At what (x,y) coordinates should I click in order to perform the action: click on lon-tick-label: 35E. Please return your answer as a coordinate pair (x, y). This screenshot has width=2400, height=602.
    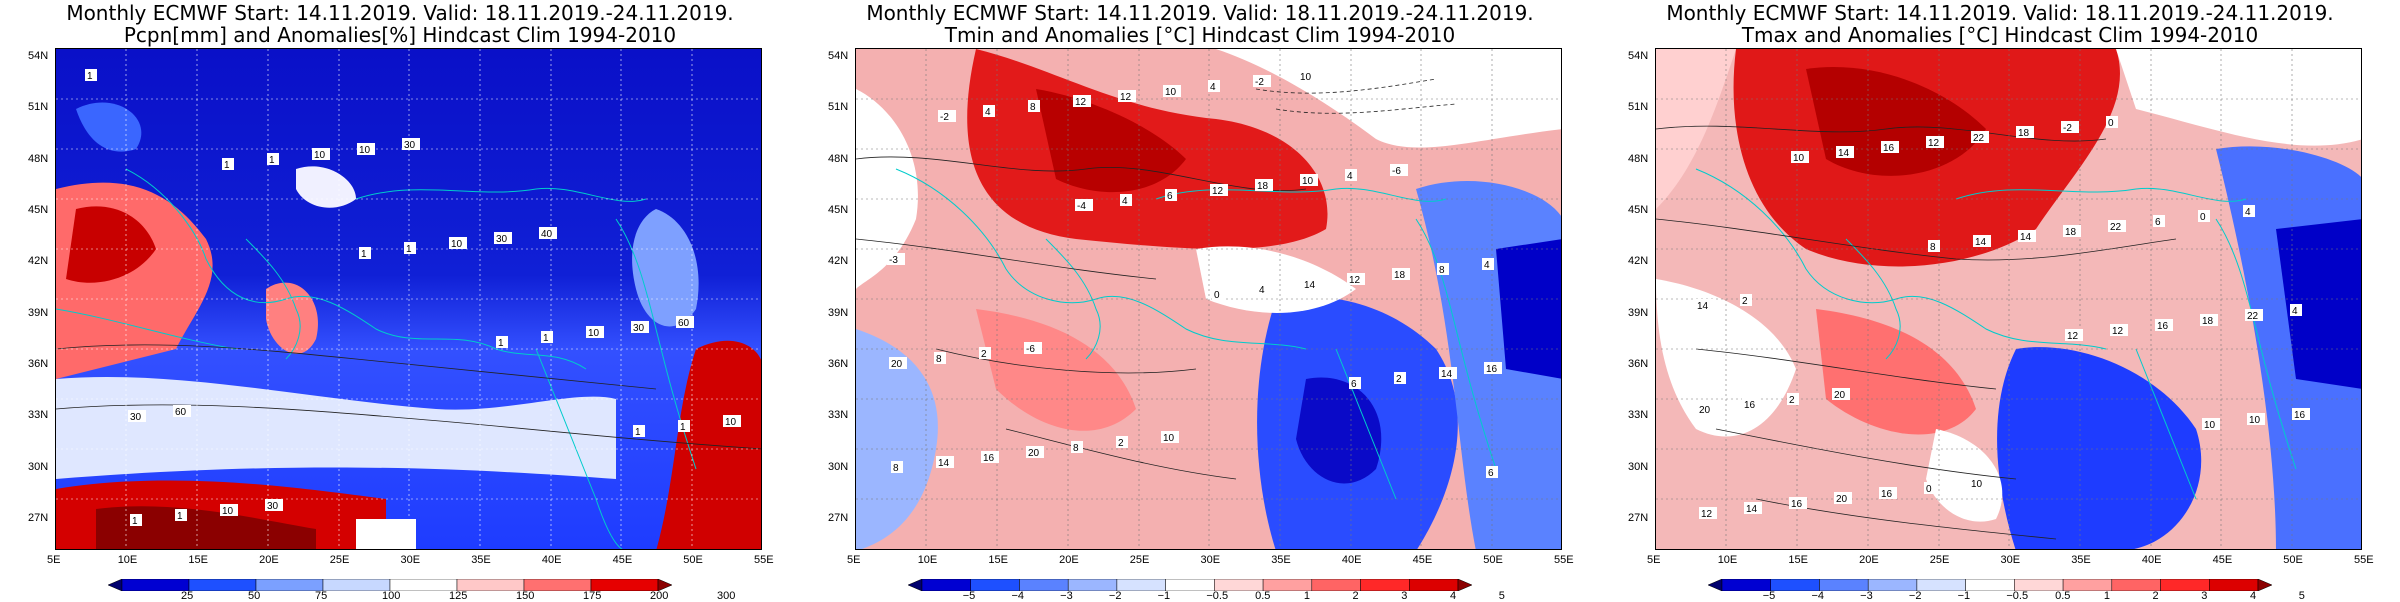
    Looking at the image, I should click on (481, 560).